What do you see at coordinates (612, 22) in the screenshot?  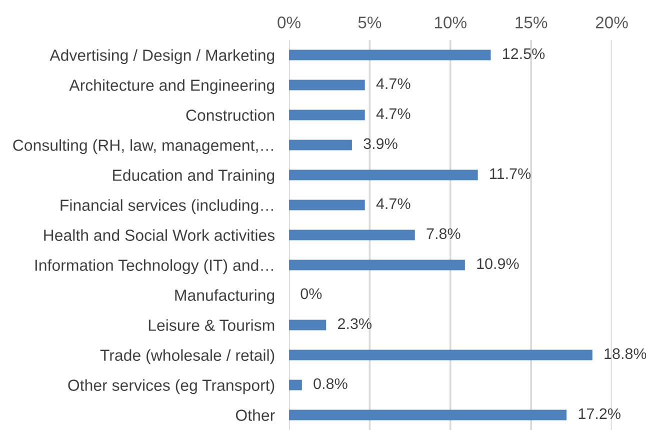 I see `x-tick-label: 20%` at bounding box center [612, 22].